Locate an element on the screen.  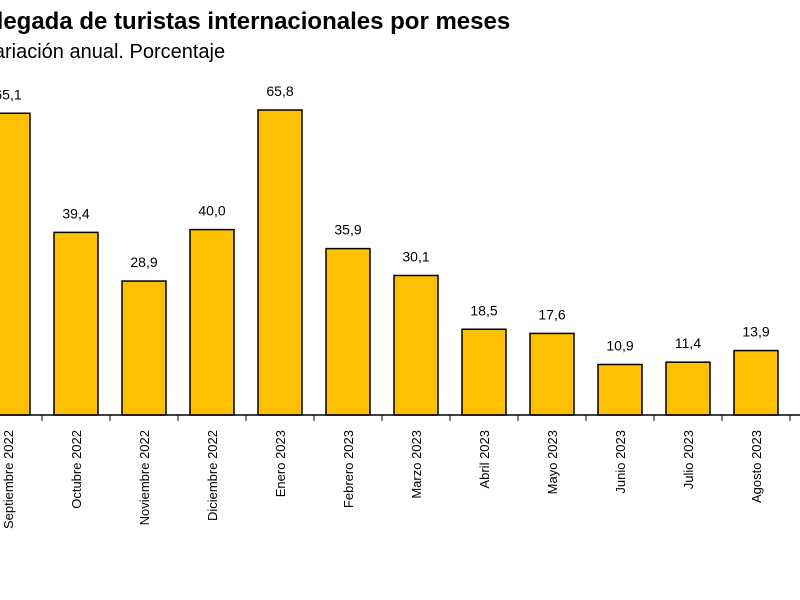
value-label-diciembre-2022: 40,0 is located at coordinates (211, 211).